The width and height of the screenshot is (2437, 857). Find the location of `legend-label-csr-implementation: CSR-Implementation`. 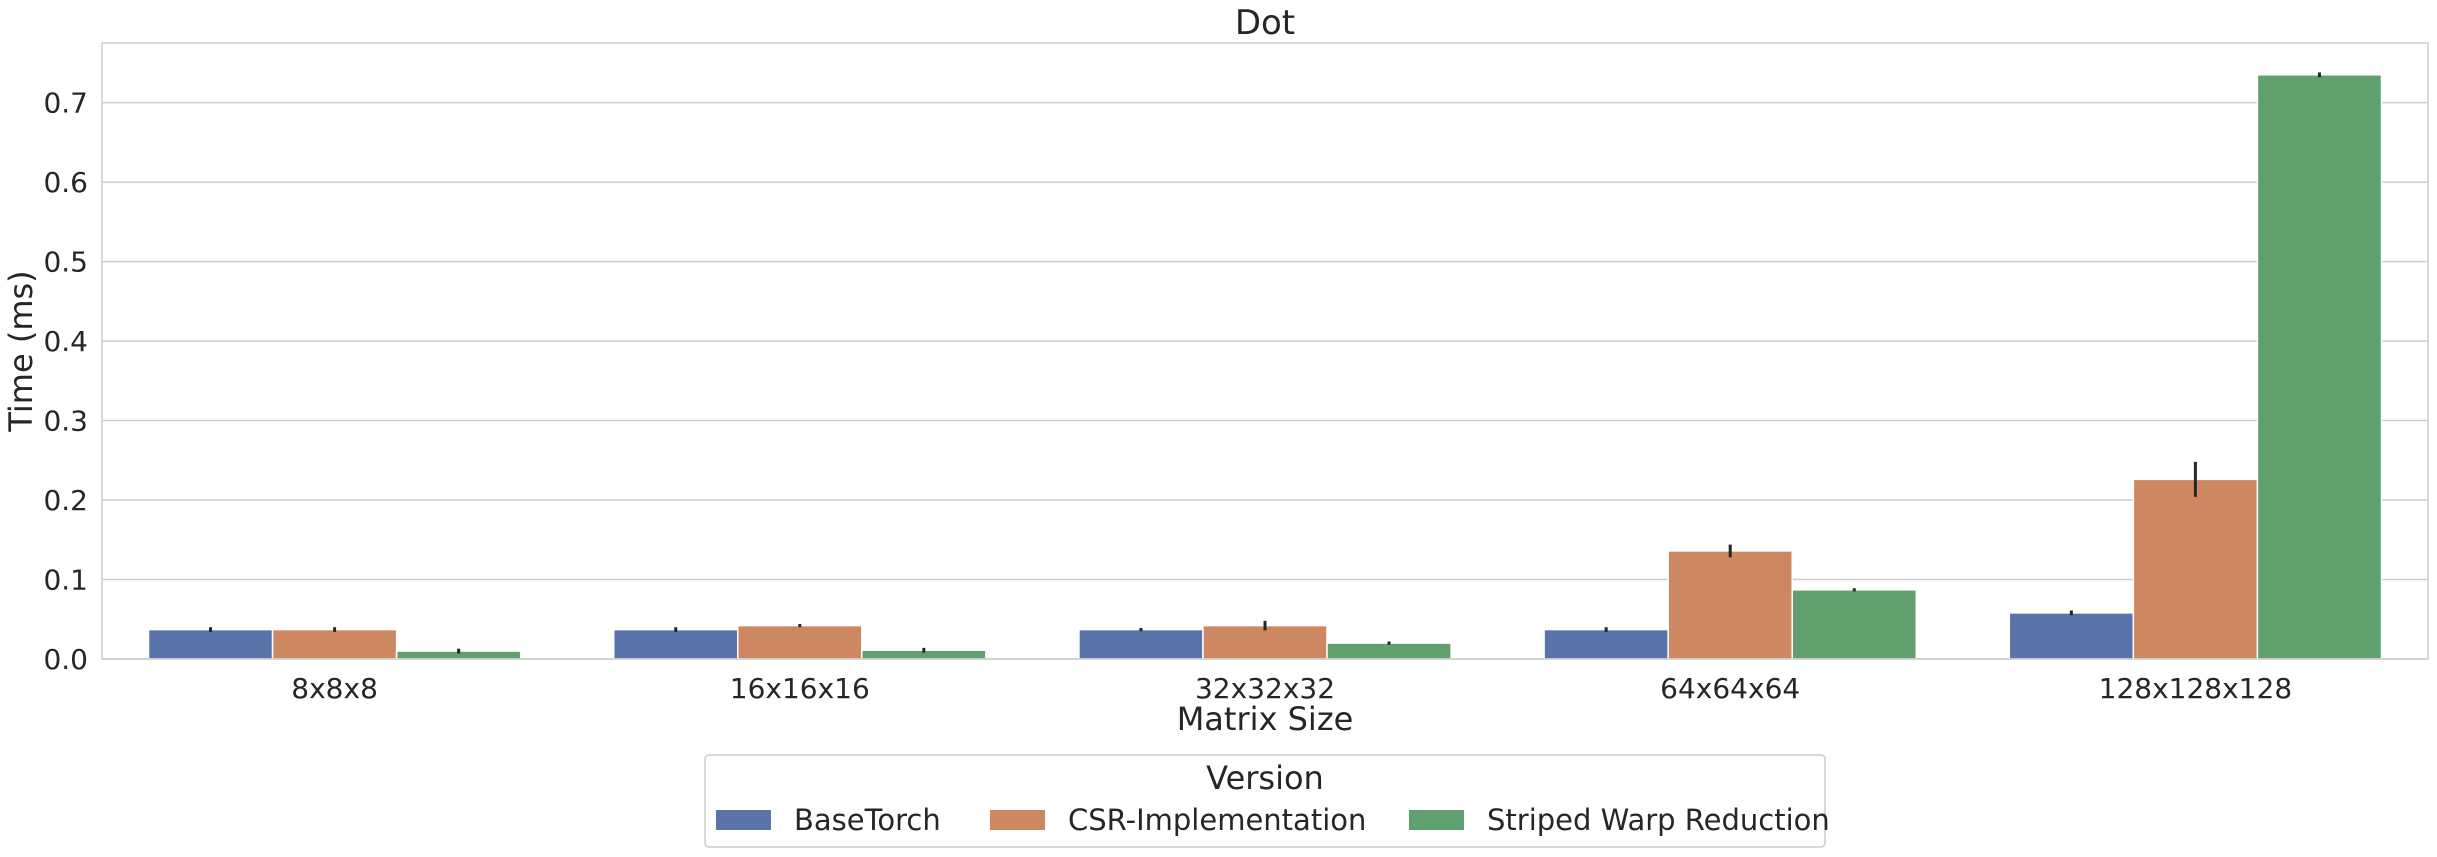

legend-label-csr-implementation: CSR-Implementation is located at coordinates (1217, 820).